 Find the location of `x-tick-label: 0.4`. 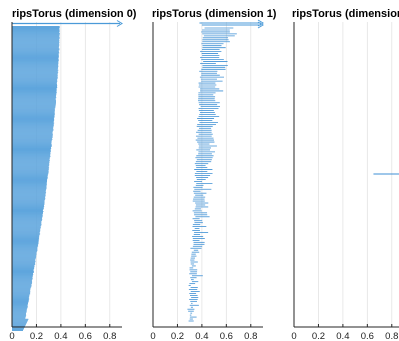

x-tick-label: 0.4 is located at coordinates (342, 336).